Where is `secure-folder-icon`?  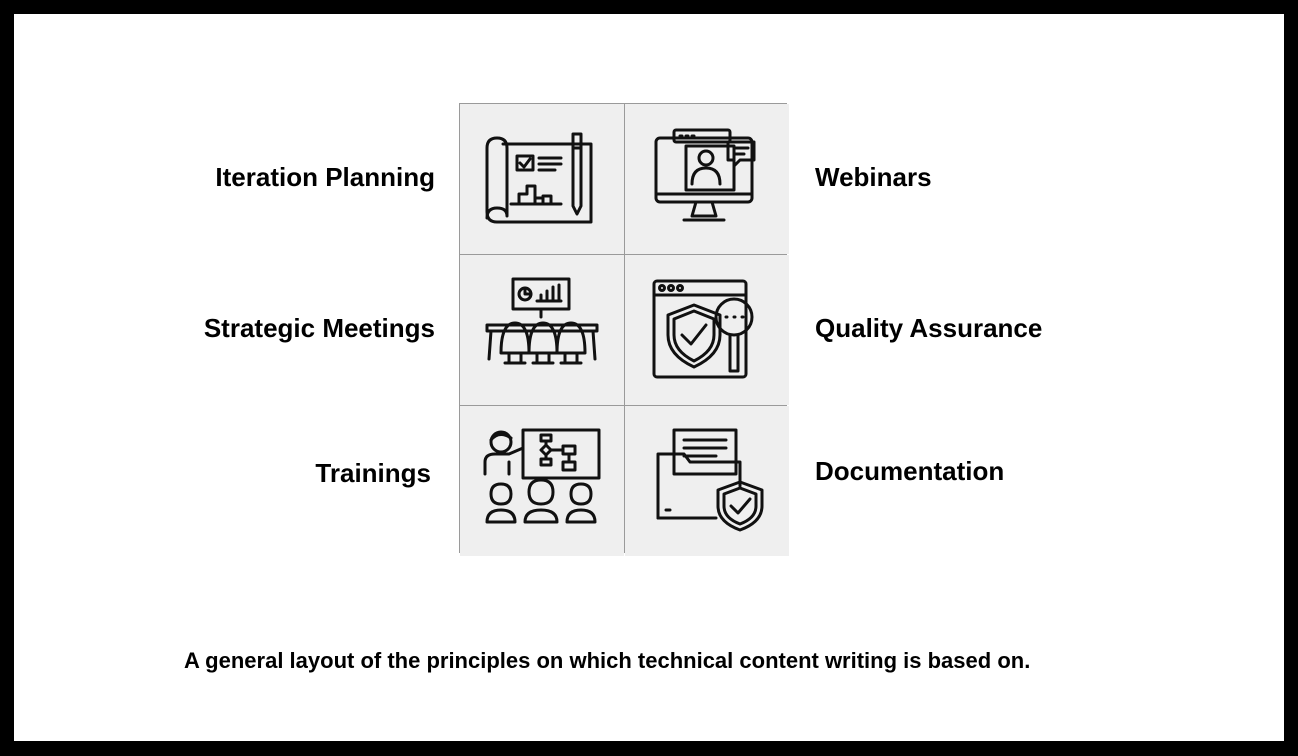
secure-folder-icon is located at coordinates (710, 480).